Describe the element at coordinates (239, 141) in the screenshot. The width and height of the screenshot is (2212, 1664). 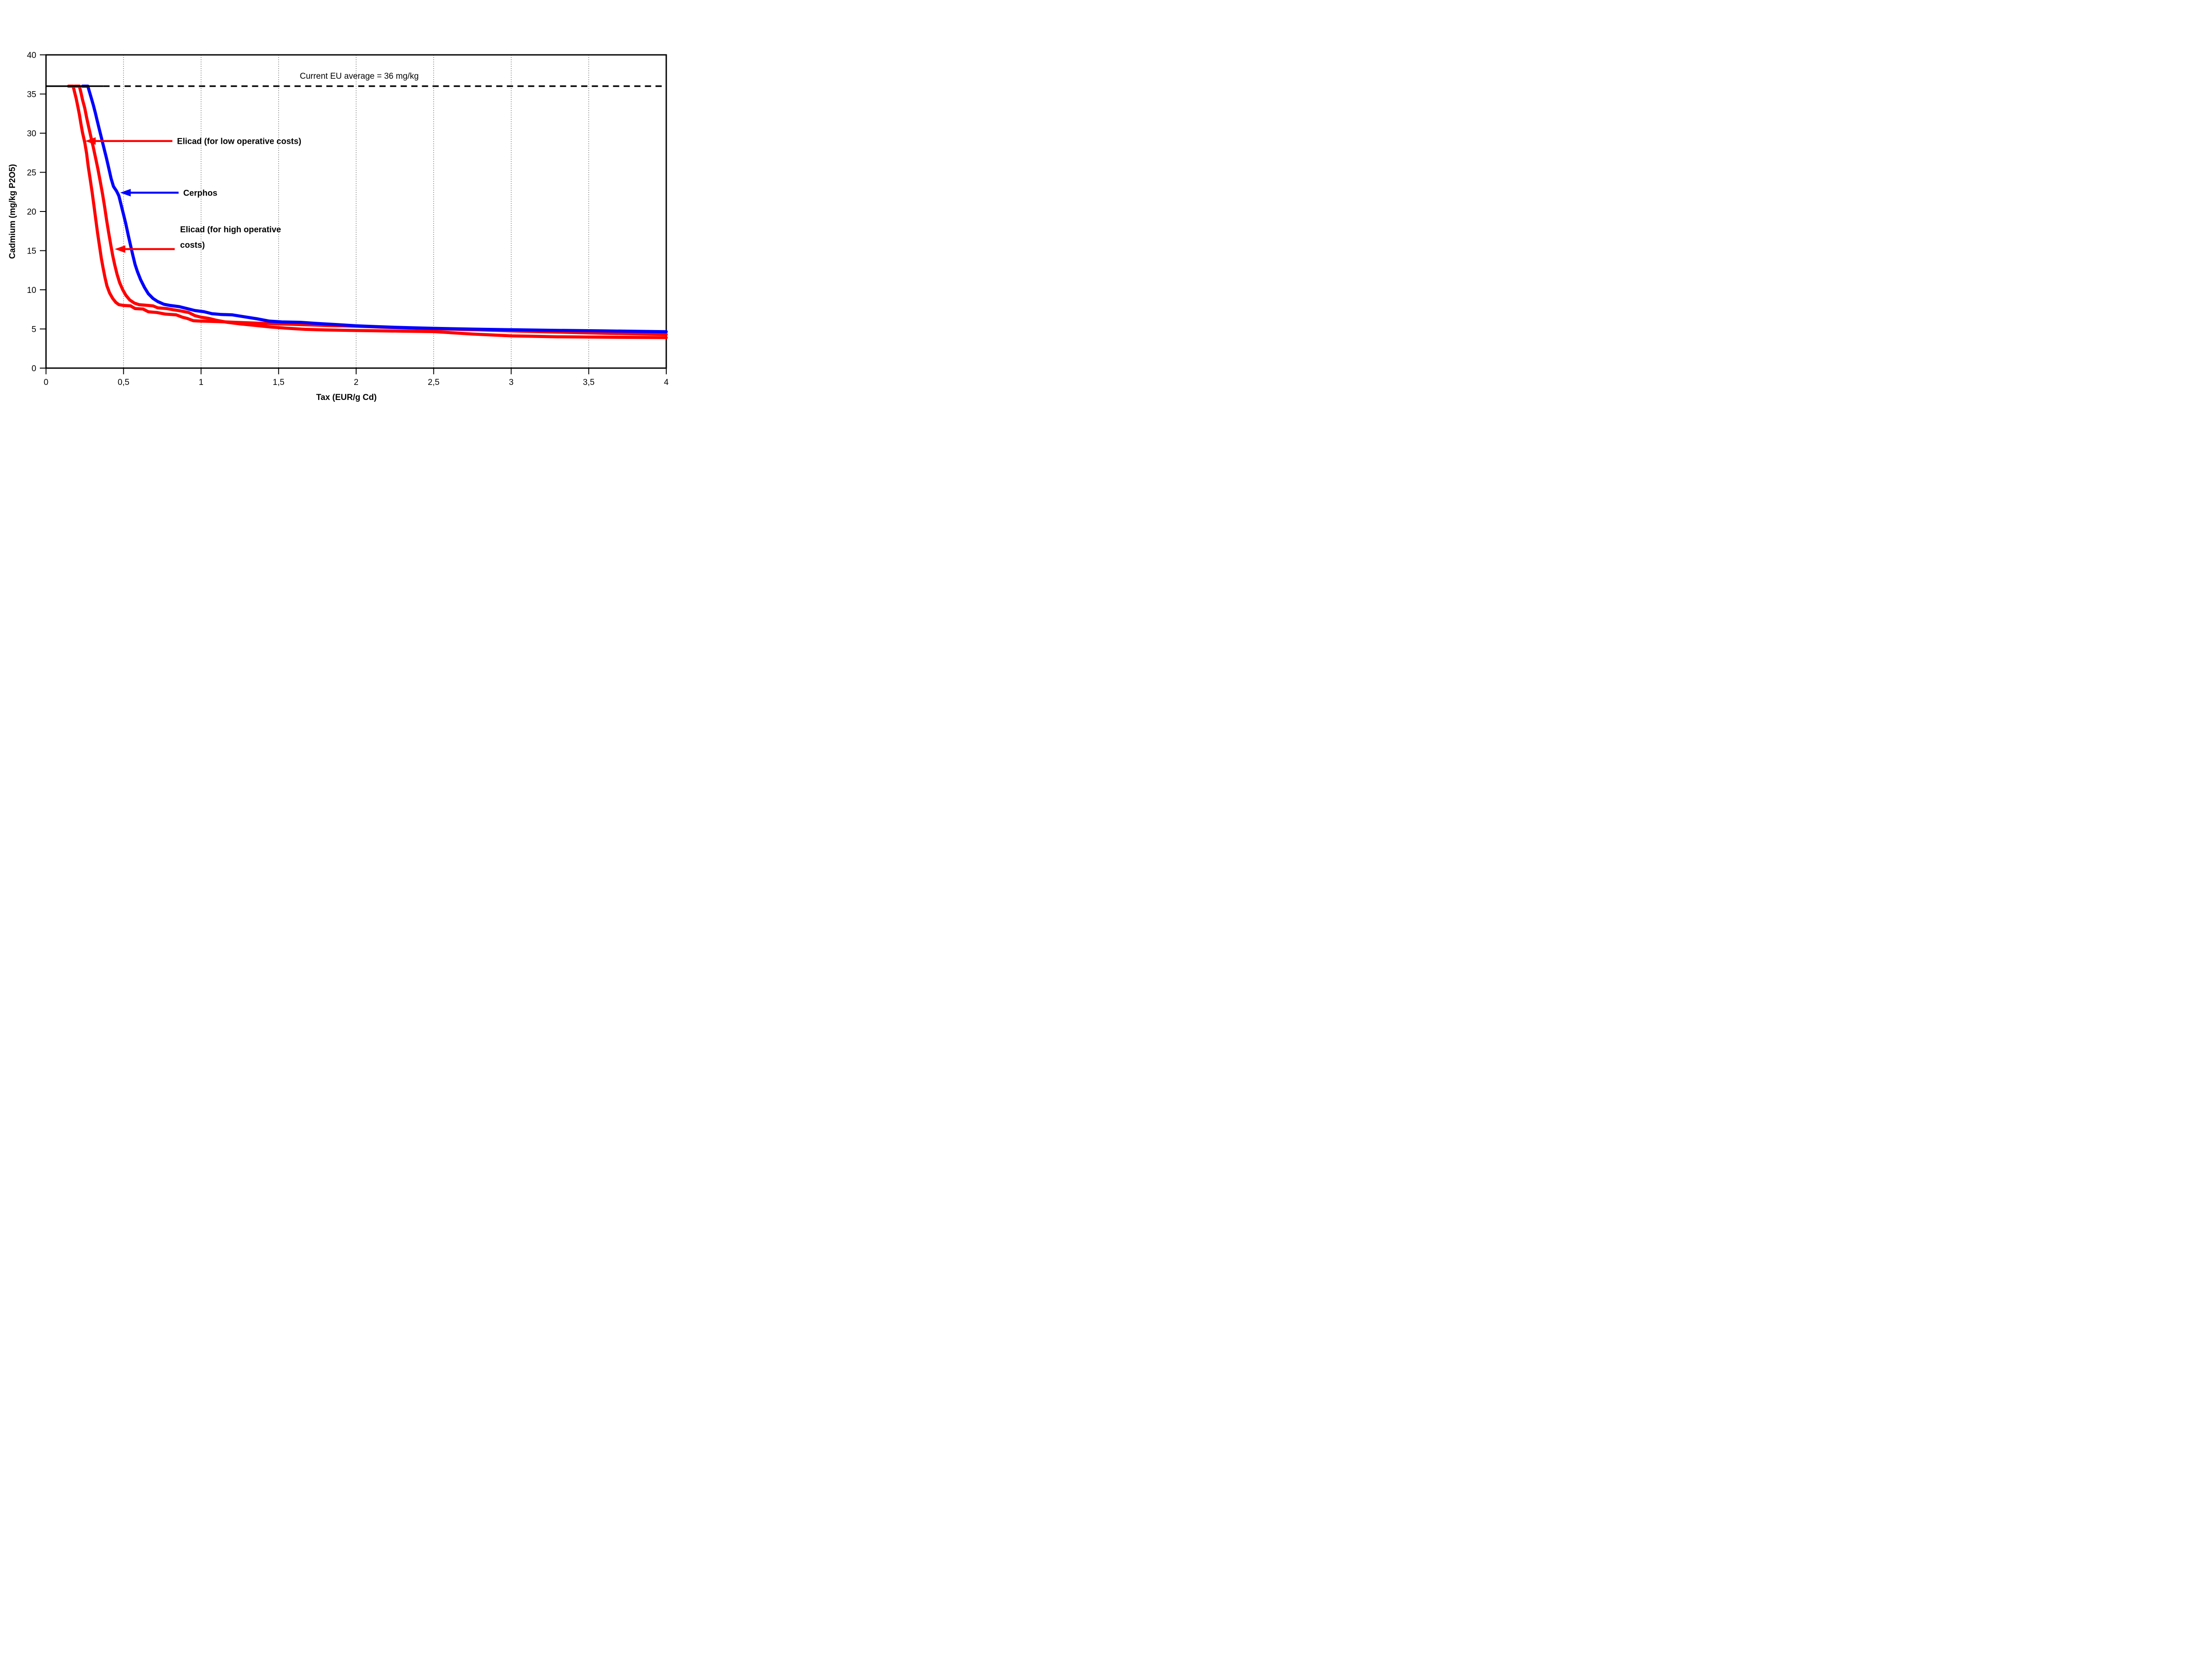
I see `annotation-text-elicad-low-line1: Elicad (for low operative costs)` at that location.